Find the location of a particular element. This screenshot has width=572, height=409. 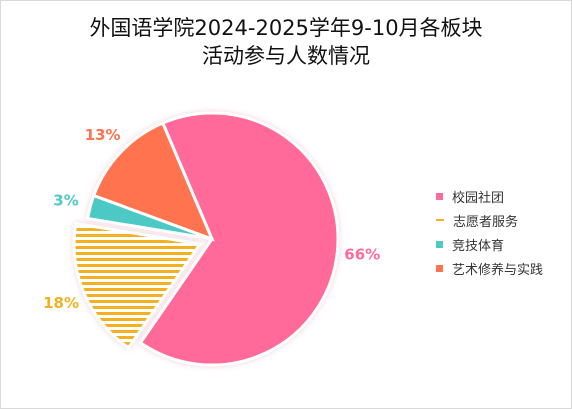

legend-label-4: 艺术修养与实践 is located at coordinates (498, 270).